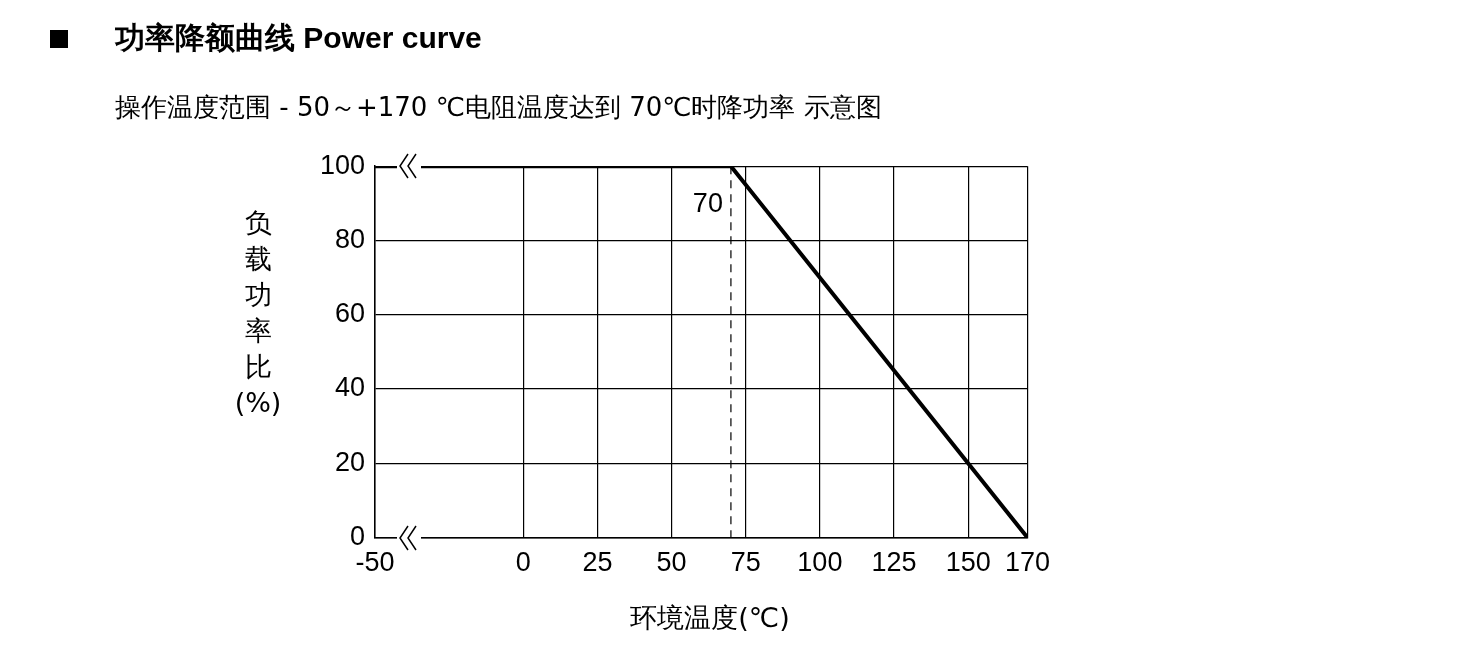  Describe the element at coordinates (350, 461) in the screenshot. I see `y-tick-label: 20` at that location.